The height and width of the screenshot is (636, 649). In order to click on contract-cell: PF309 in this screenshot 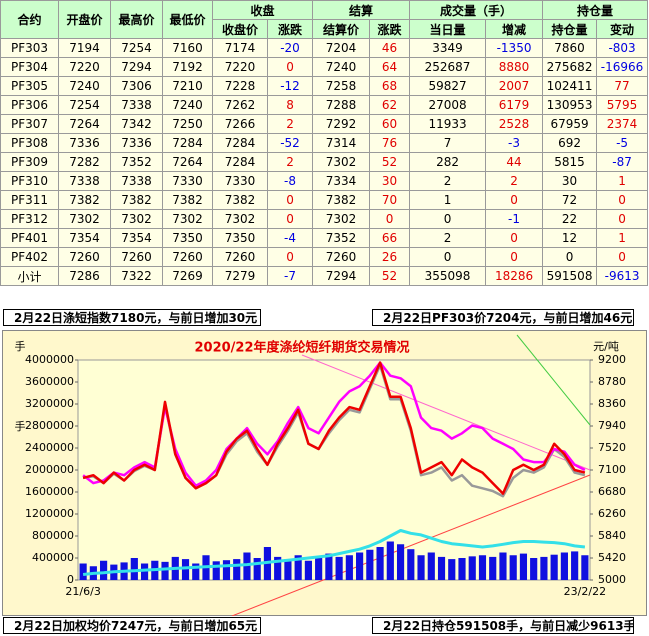, I will do `click(29, 162)`.